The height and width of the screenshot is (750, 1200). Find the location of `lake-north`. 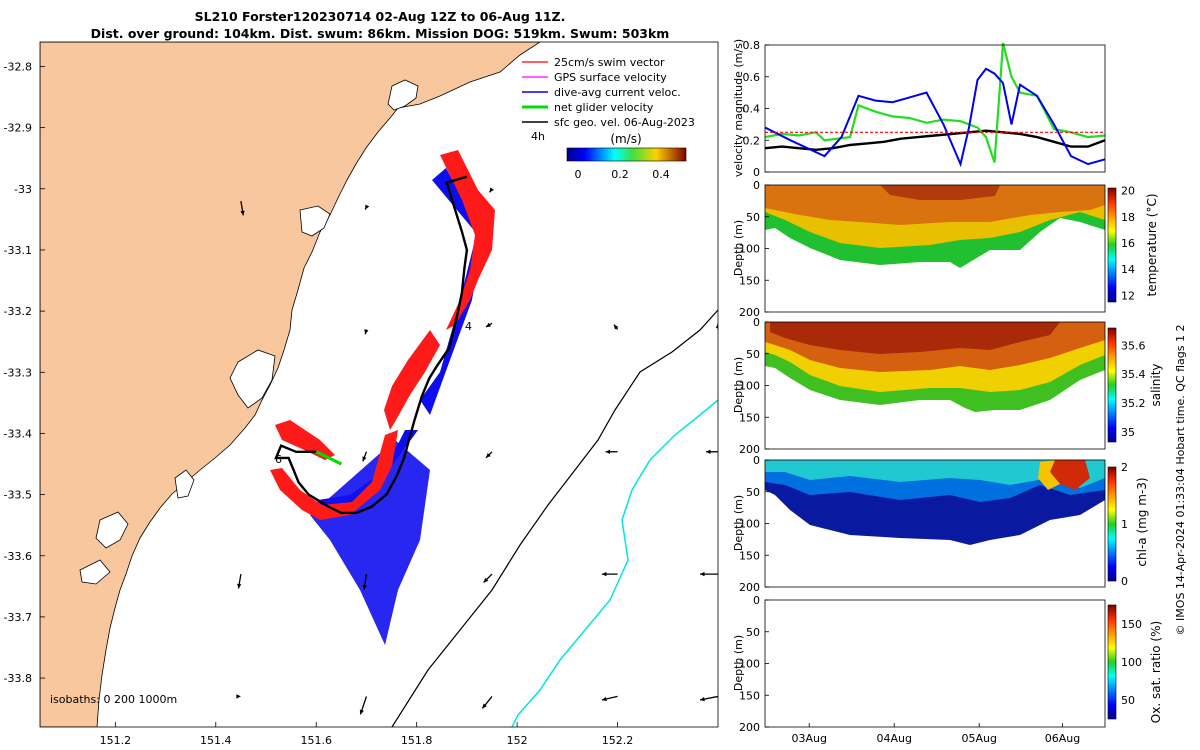

lake-north is located at coordinates (403, 95).